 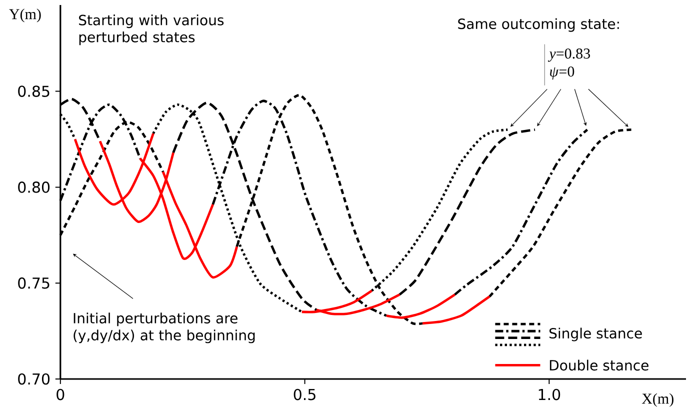 What do you see at coordinates (151, 30) in the screenshot?
I see `annotation: Starting with various perturbed states` at bounding box center [151, 30].